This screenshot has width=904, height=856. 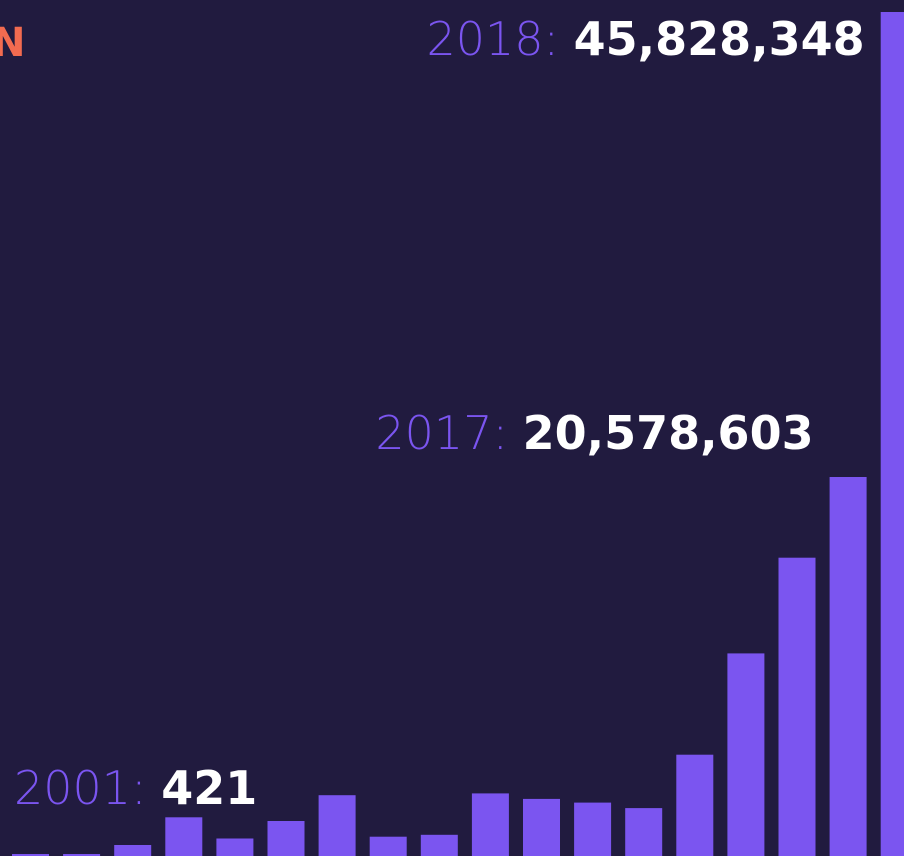 I want to click on annotation-2001: 2001: 421, so click(x=135, y=788).